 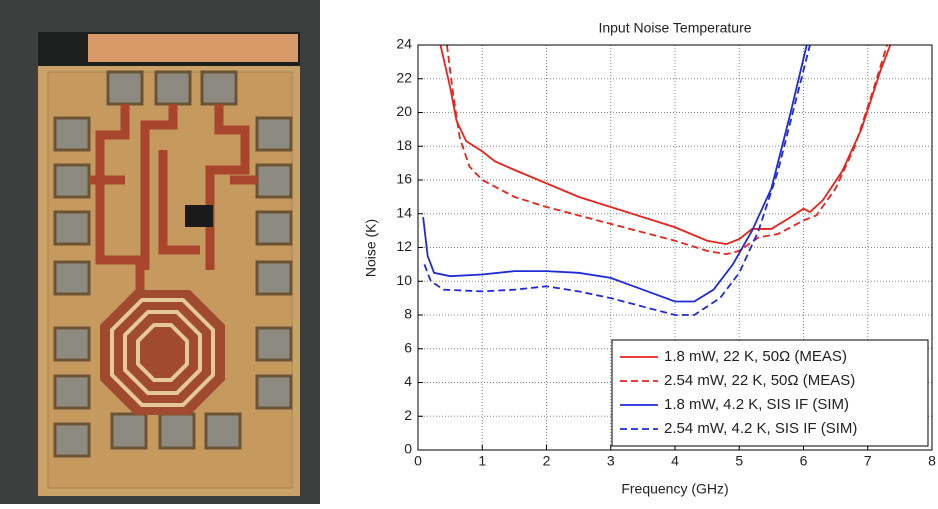 I want to click on capacitor, so click(x=199, y=216).